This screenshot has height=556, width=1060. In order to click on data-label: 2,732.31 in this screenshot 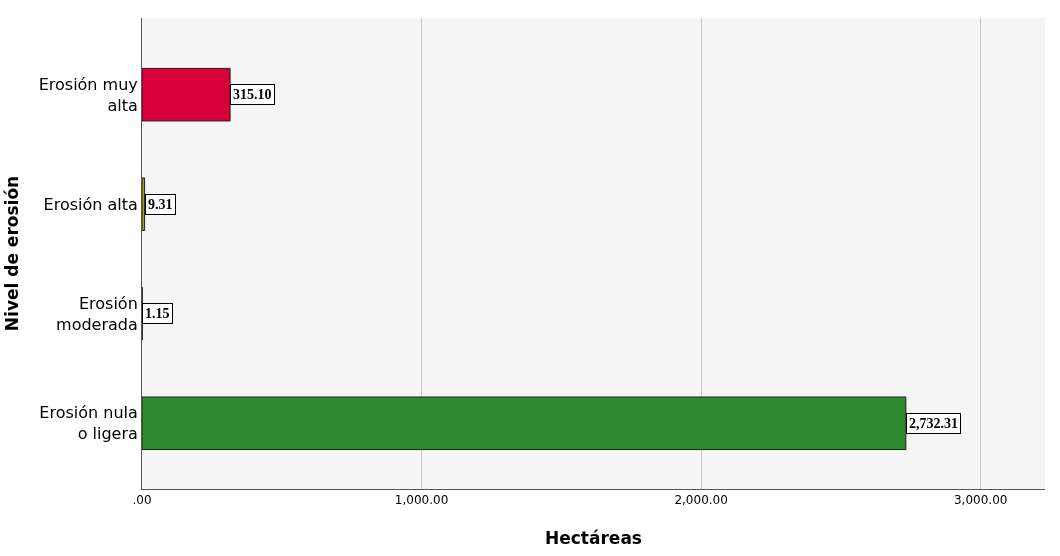, I will do `click(933, 423)`.